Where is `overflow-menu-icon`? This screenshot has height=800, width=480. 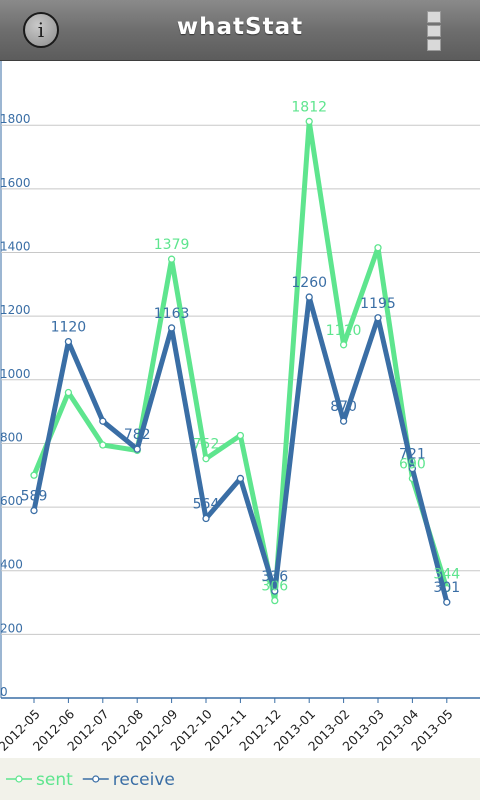
overflow-menu-icon is located at coordinates (434, 31).